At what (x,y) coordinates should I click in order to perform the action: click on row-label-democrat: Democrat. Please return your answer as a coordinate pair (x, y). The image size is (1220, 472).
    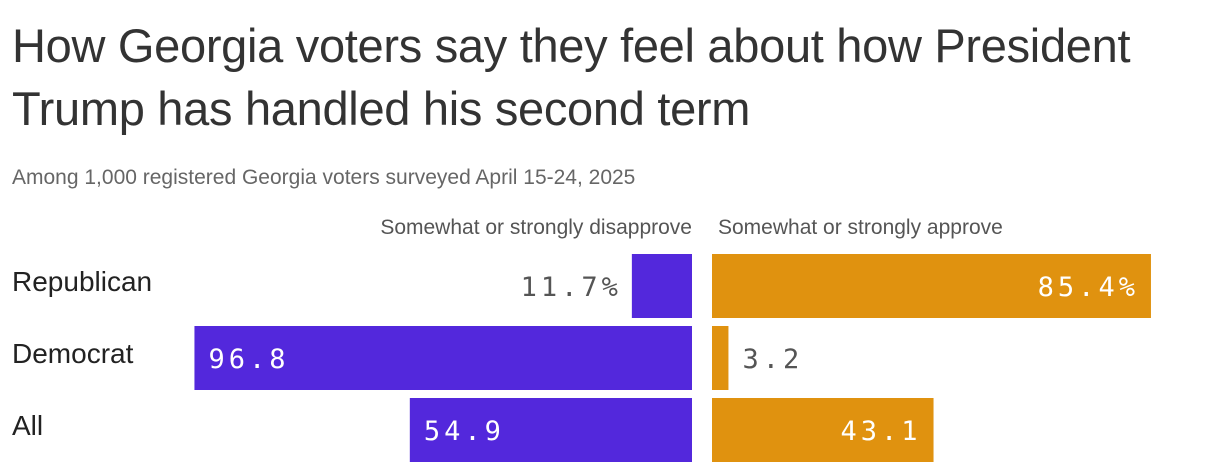
    Looking at the image, I should click on (73, 353).